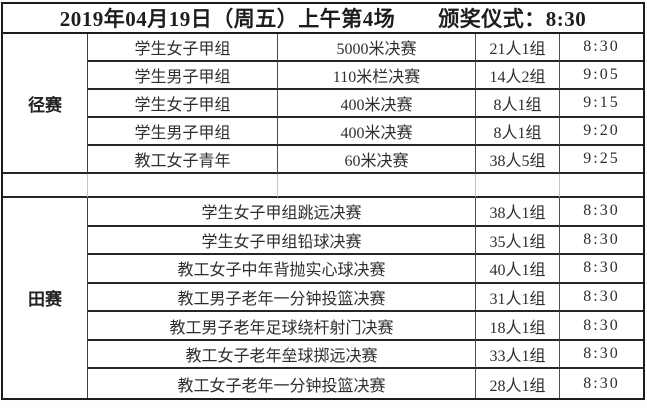 The height and width of the screenshot is (408, 647). I want to click on time-cell: 9:05, so click(601, 76).